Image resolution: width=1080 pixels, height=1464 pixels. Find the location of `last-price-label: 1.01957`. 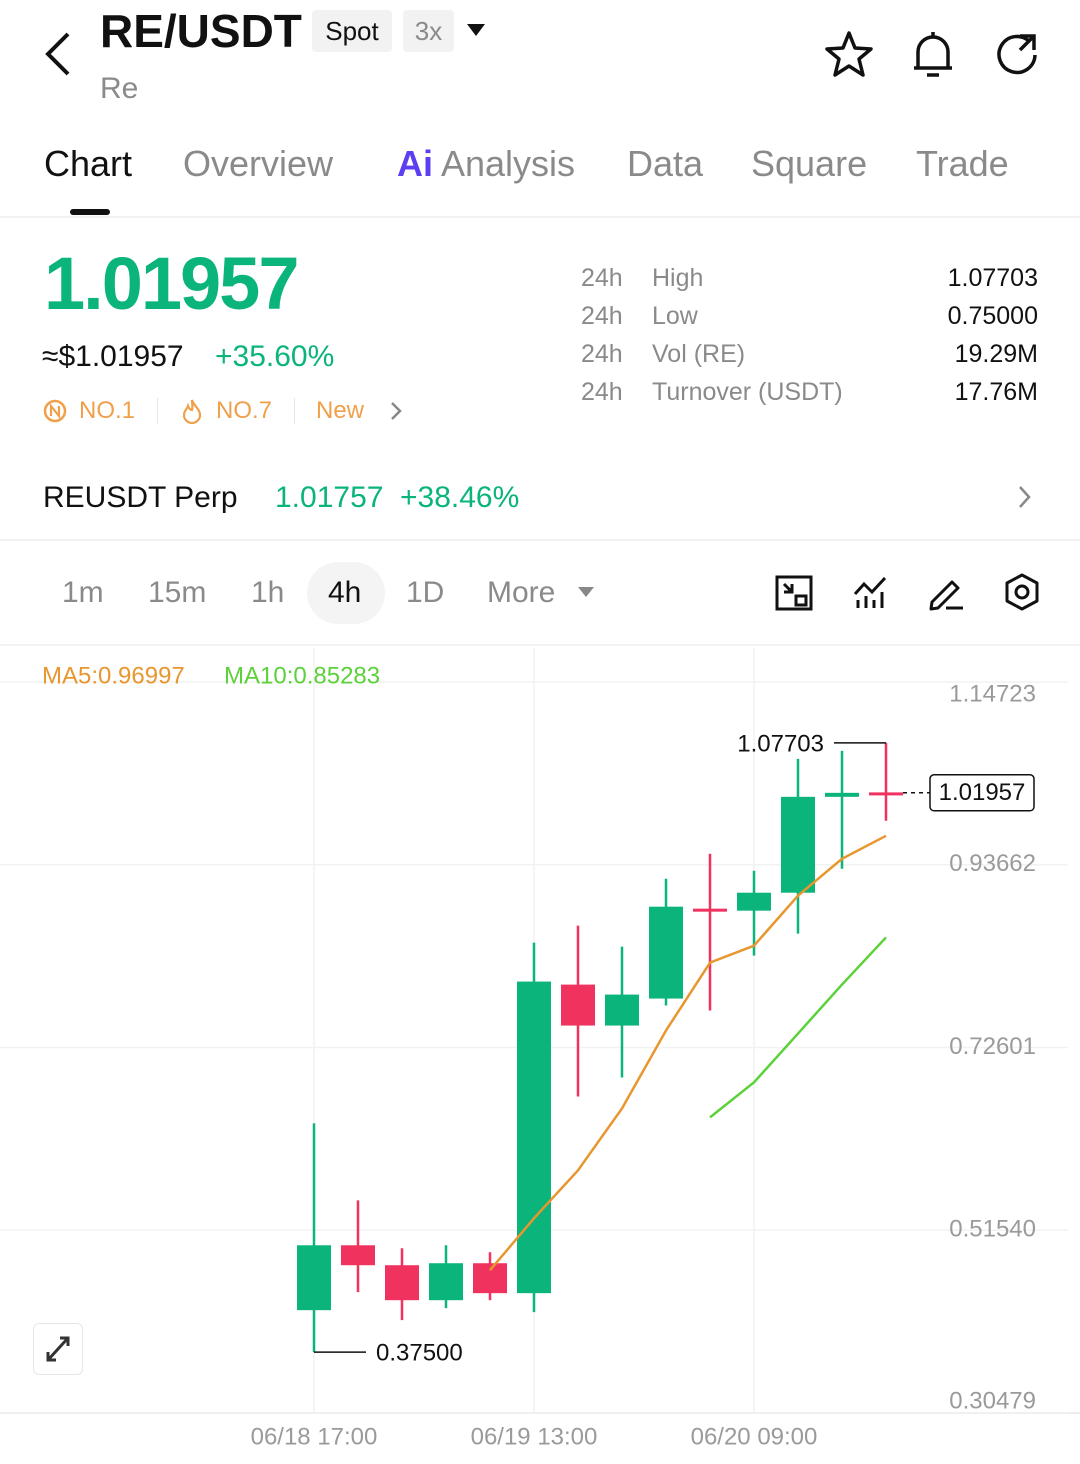

last-price-label: 1.01957 is located at coordinates (982, 792).